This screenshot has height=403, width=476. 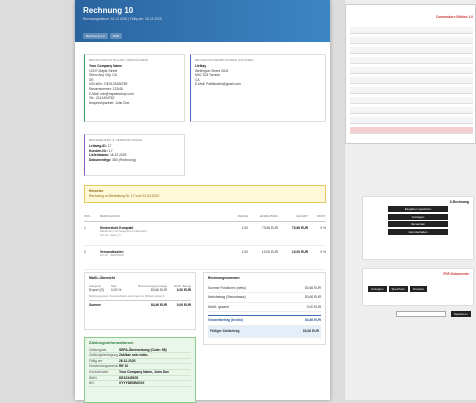 I want to click on address-line: 90xxx Any City, CA, so click(x=103, y=75).